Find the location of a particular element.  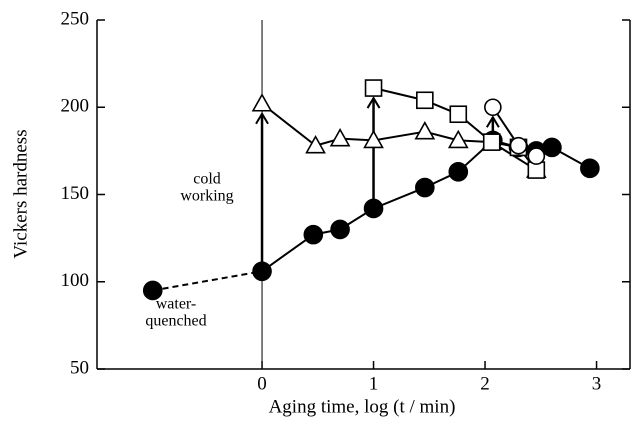

x-tick-label: 2 is located at coordinates (485, 383).